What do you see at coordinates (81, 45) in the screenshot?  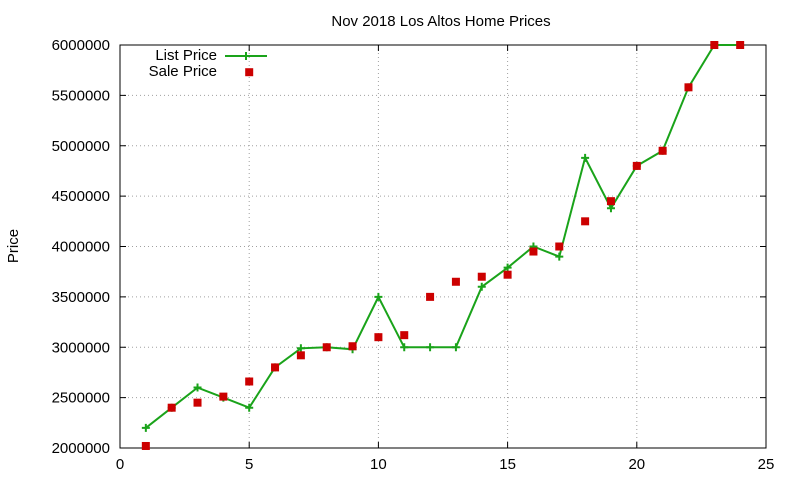 I see `y-tick-label: 6000000` at bounding box center [81, 45].